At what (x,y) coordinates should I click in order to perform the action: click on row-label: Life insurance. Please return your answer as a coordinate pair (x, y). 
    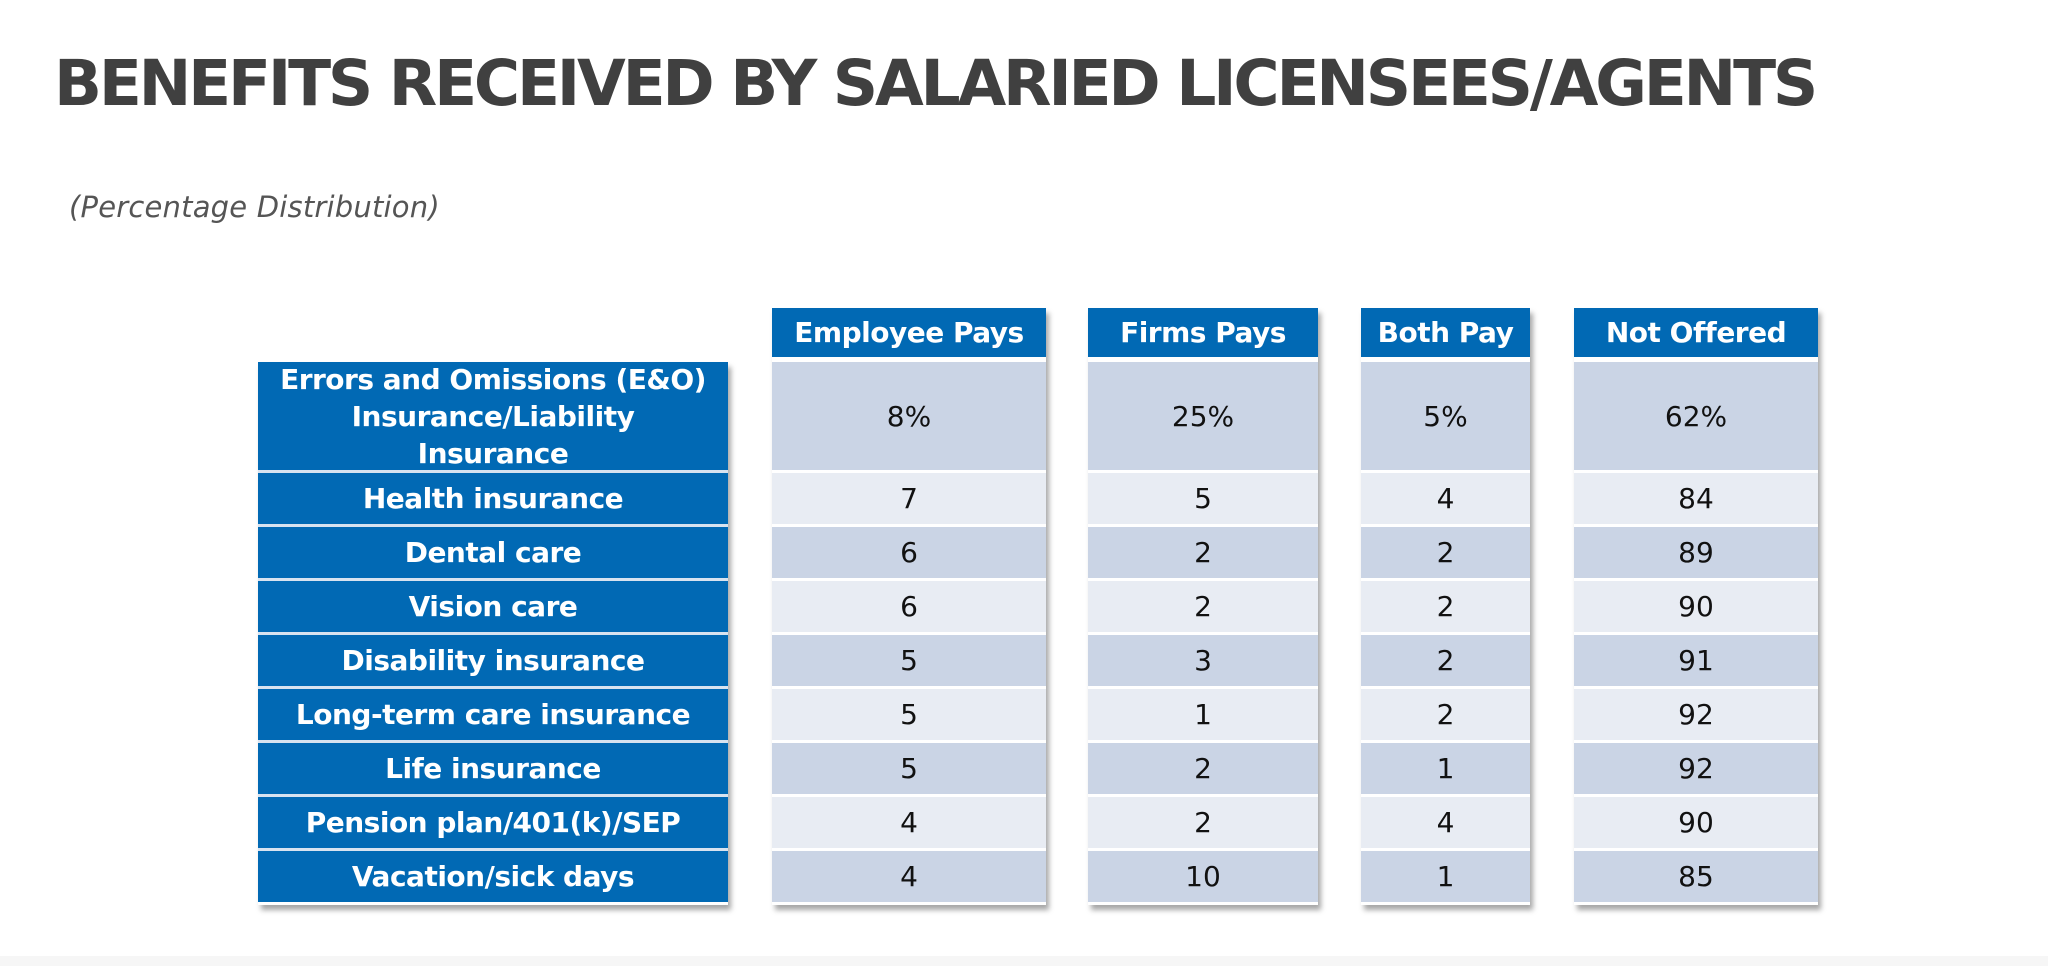
    Looking at the image, I should click on (493, 770).